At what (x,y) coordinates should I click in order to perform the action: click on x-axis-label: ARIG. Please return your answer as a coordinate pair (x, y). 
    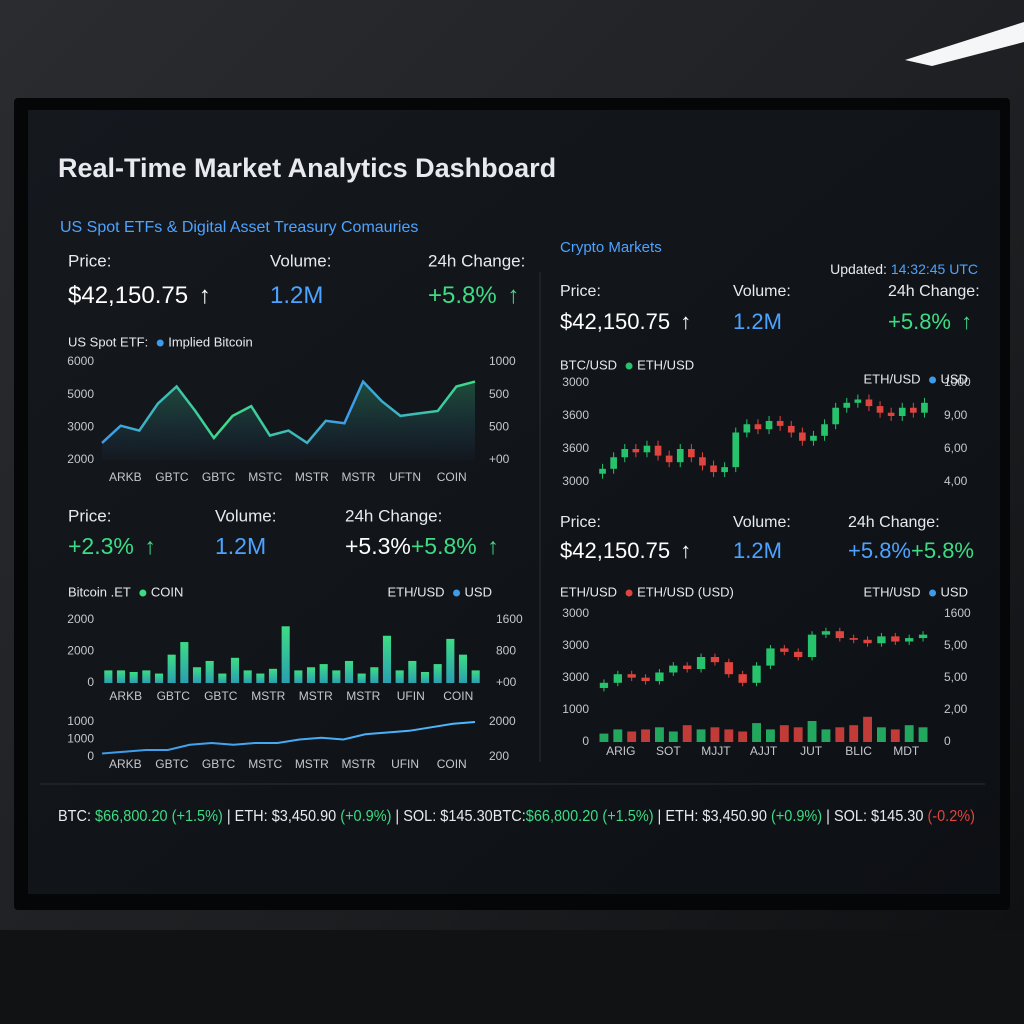
    Looking at the image, I should click on (620, 751).